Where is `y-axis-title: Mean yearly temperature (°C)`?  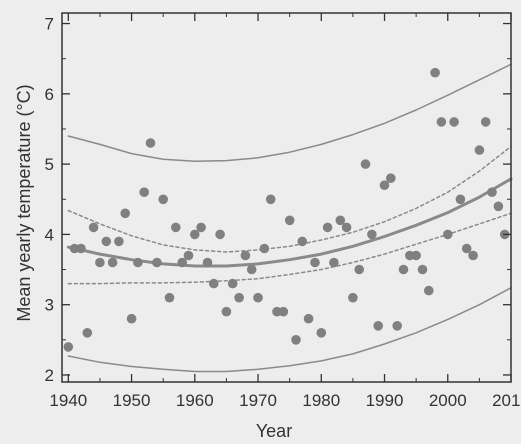
y-axis-title: Mean yearly temperature (°C) is located at coordinates (24, 202).